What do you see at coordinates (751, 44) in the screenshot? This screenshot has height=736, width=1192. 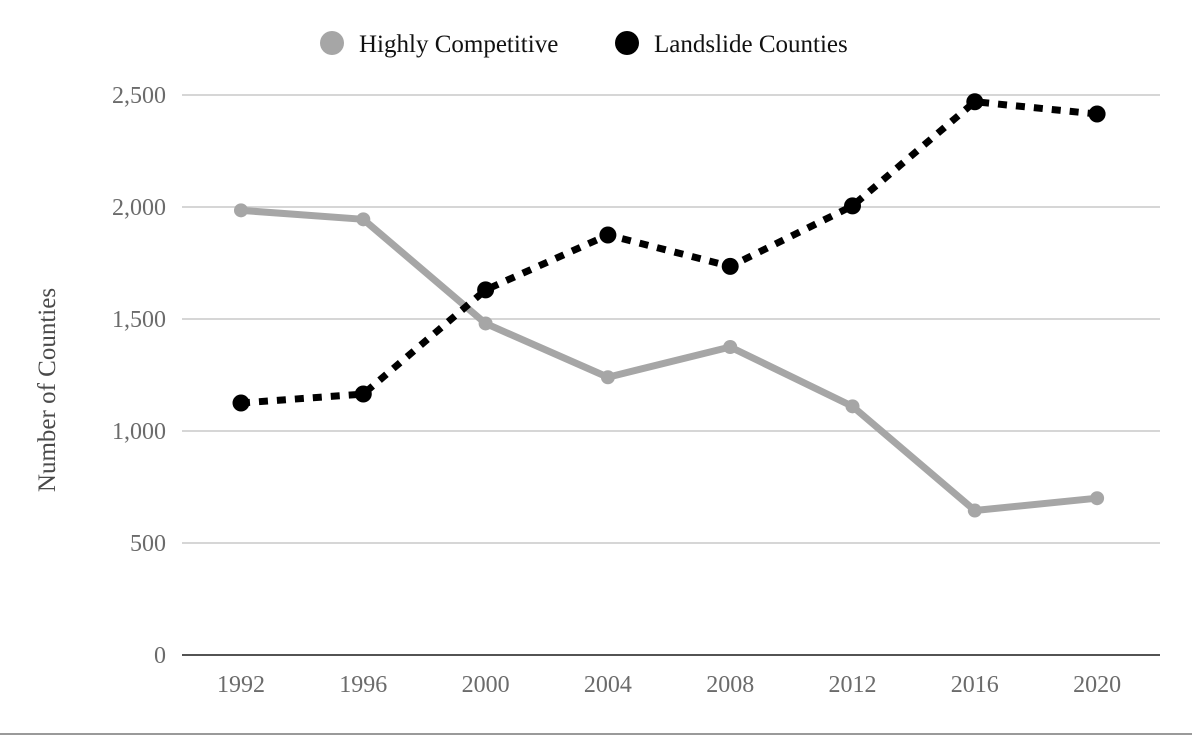 I see `legend-label-landslide-counties: Landslide Counties` at bounding box center [751, 44].